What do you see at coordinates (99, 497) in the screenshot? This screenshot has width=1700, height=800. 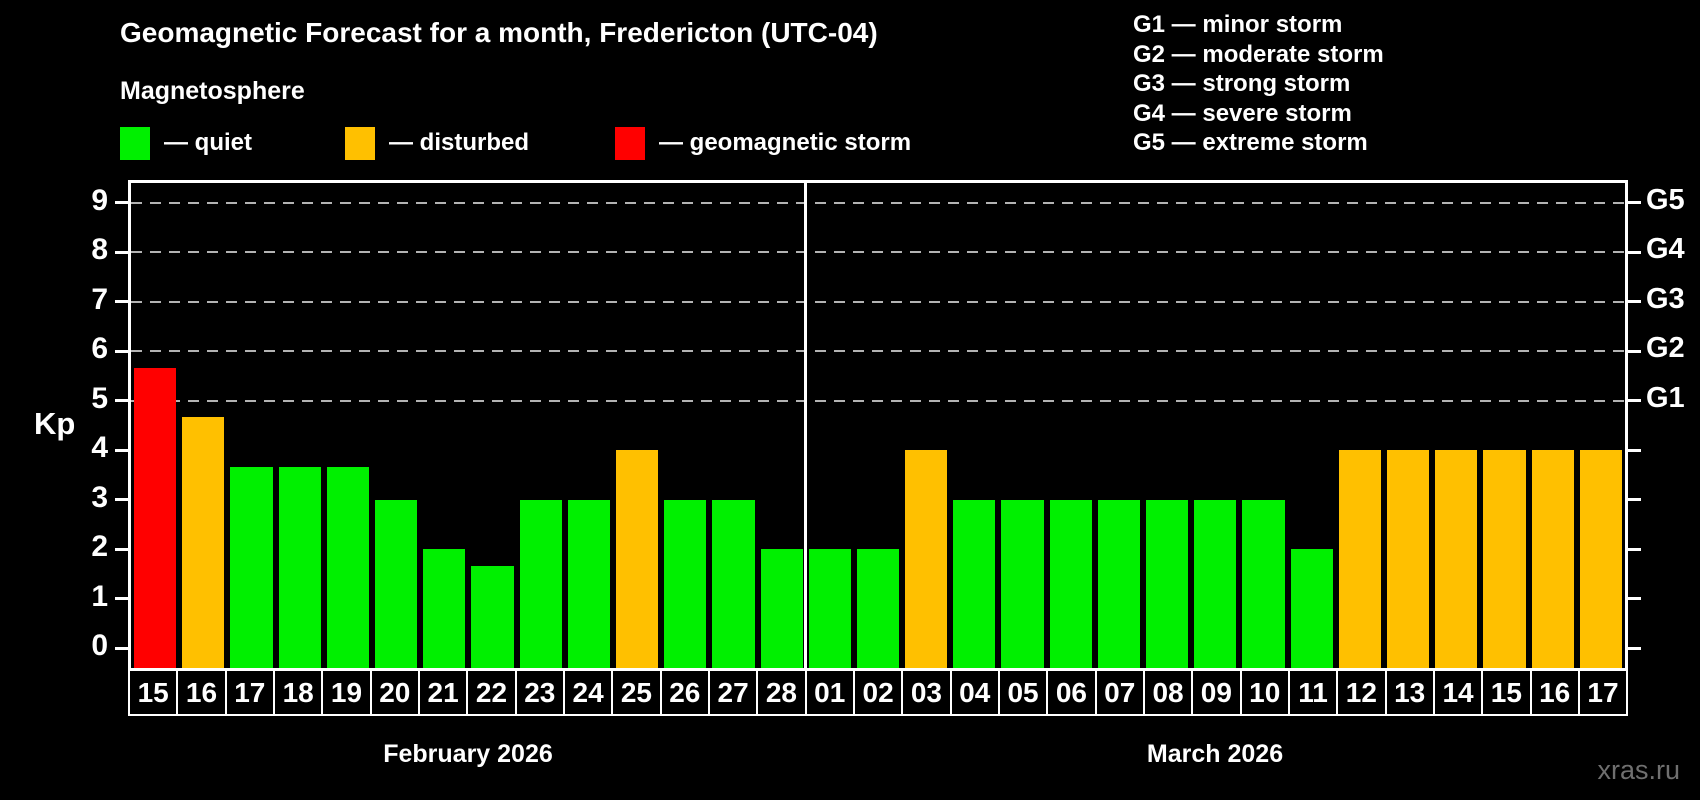 I see `y-axis-label-3: 3` at bounding box center [99, 497].